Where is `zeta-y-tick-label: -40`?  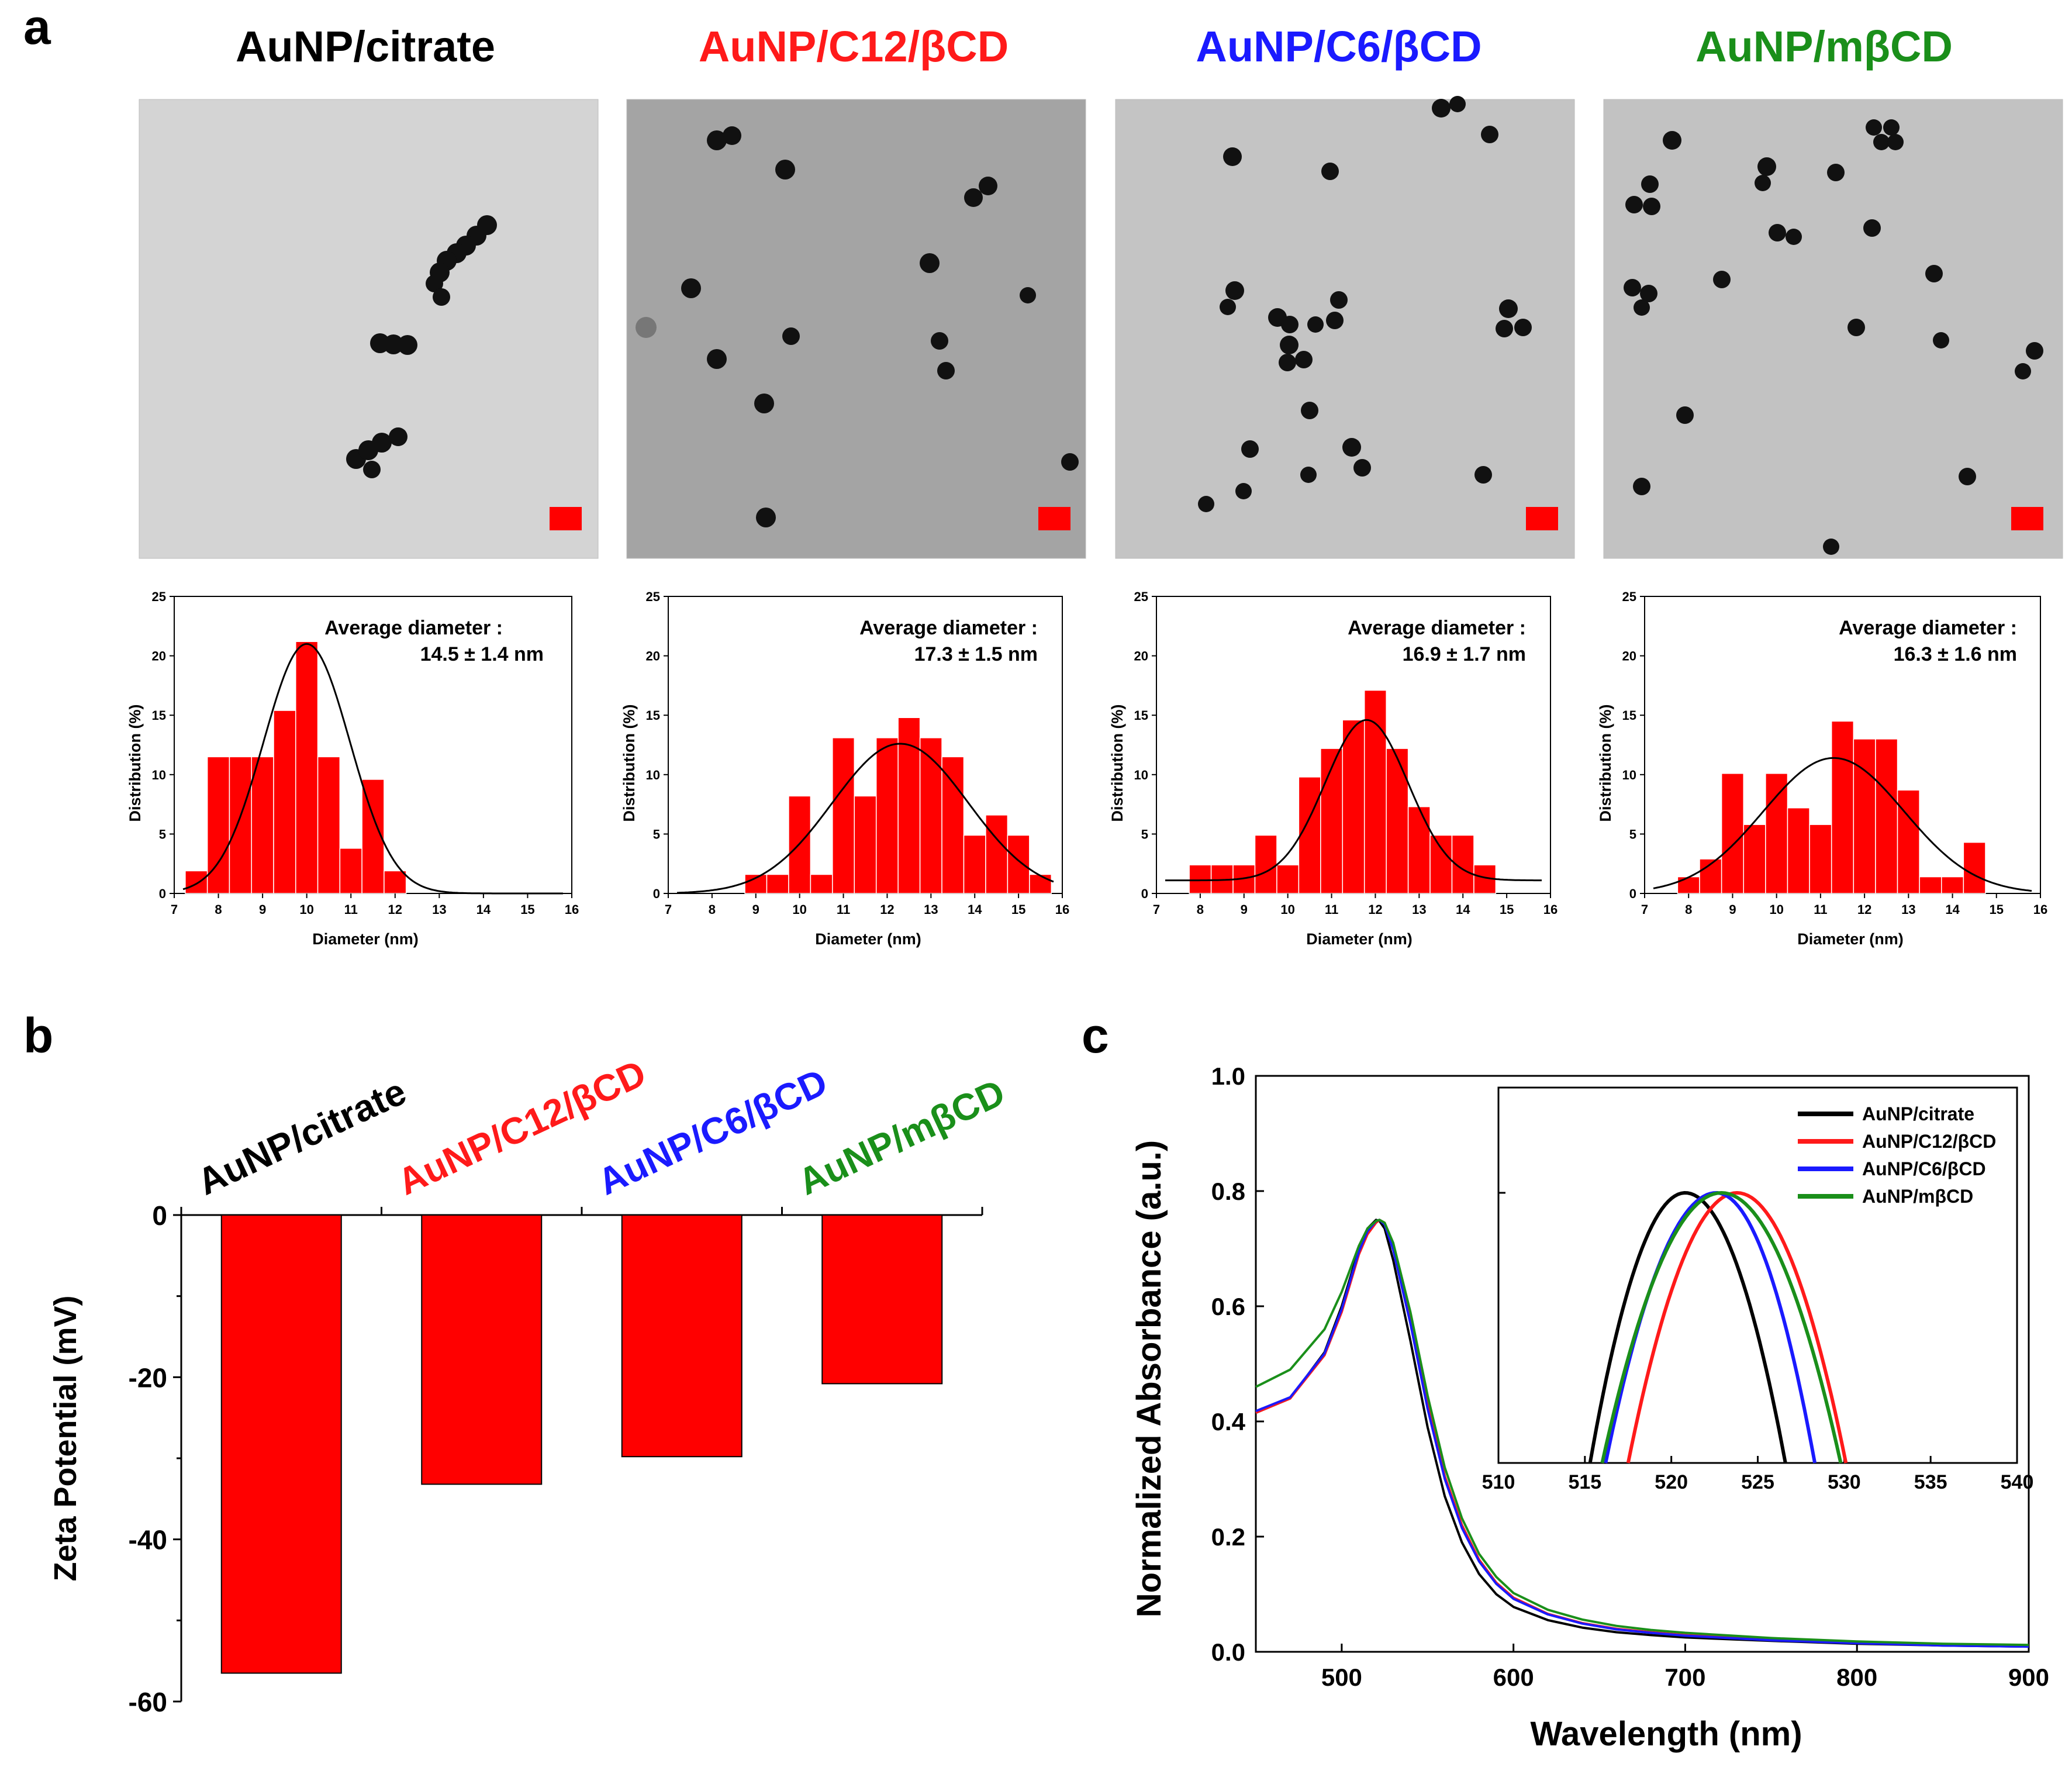 zeta-y-tick-label: -40 is located at coordinates (148, 1540).